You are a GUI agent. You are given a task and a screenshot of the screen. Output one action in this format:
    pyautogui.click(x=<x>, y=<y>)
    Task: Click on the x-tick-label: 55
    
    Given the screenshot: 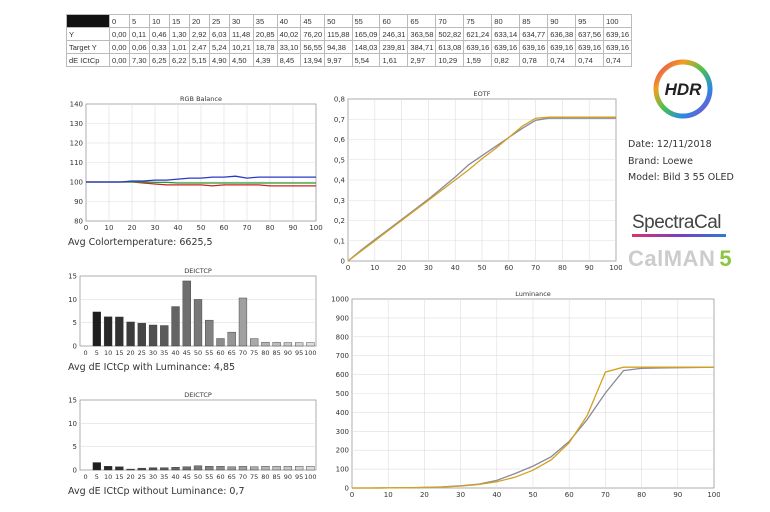 What is the action you would take?
    pyautogui.click(x=209, y=353)
    